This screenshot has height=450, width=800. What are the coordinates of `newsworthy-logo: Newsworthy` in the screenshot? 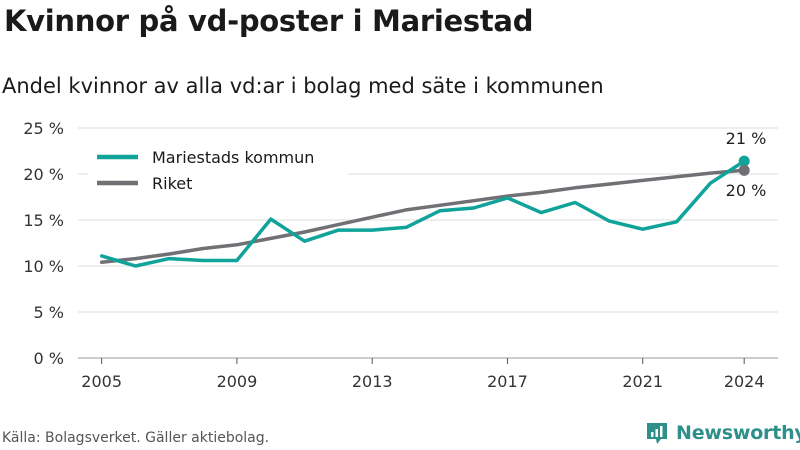 It's located at (722, 433).